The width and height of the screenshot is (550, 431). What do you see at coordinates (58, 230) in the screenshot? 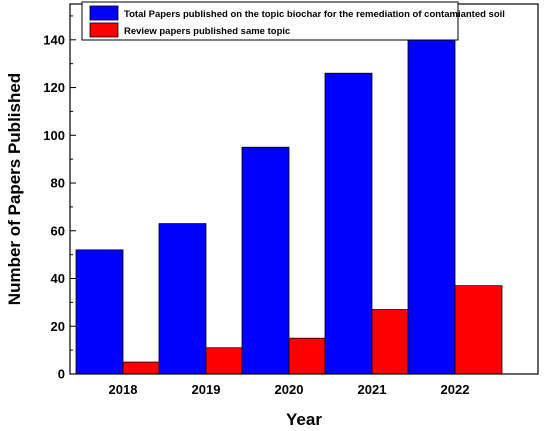
I see `y-tick-label: 60` at bounding box center [58, 230].